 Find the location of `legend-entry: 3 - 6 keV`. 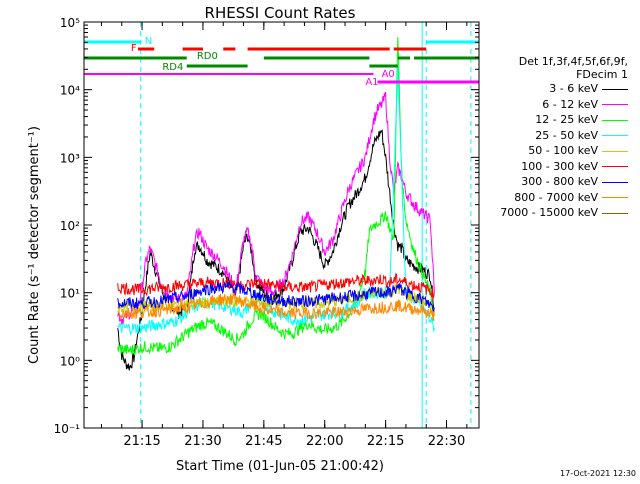

legend-entry: 3 - 6 keV is located at coordinates (588, 88).